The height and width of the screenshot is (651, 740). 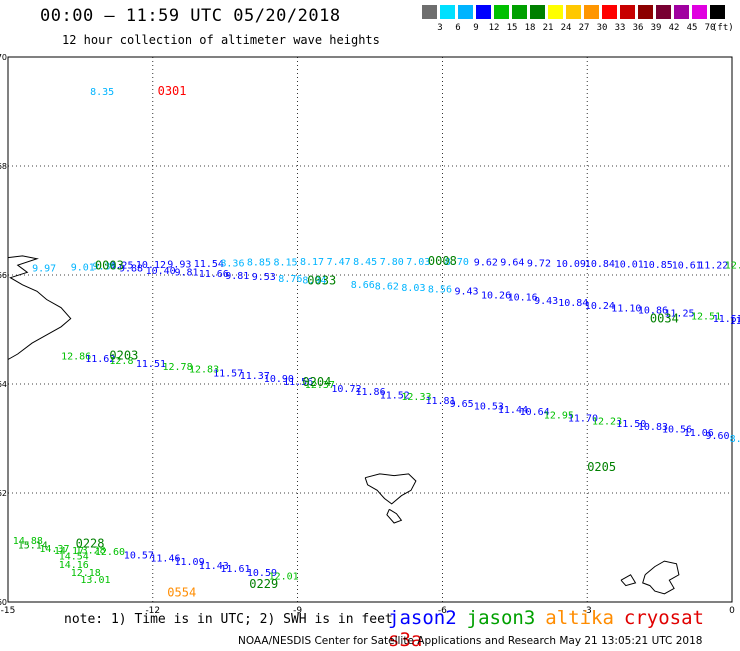 I want to click on swh-value: 11.50, so click(x=631, y=424).